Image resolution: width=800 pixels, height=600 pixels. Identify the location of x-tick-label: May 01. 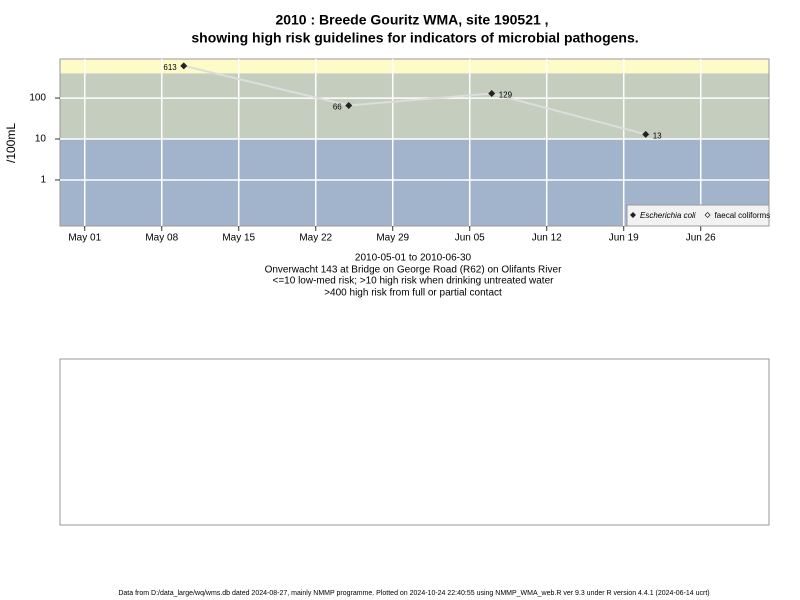
(84, 238).